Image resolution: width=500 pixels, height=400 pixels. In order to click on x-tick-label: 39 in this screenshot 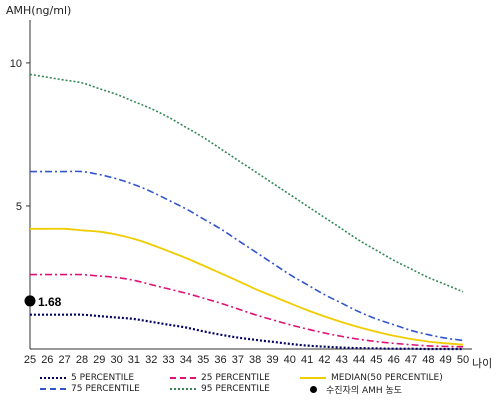, I will do `click(272, 360)`.